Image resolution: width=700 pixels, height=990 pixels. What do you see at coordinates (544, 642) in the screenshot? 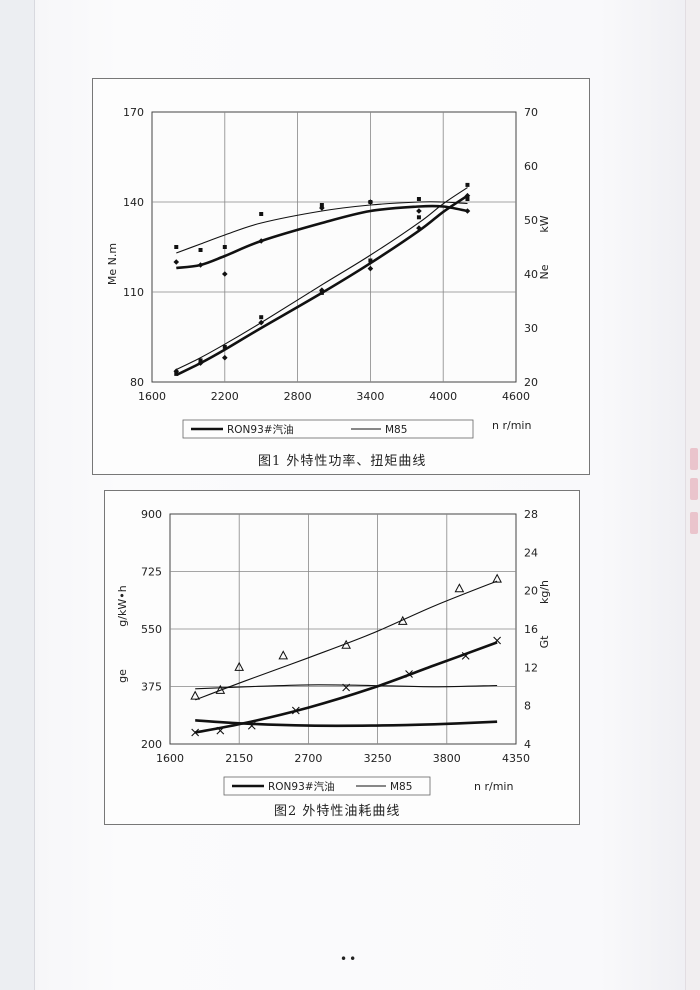
I see `y-right-axis-label: Gt` at bounding box center [544, 642].